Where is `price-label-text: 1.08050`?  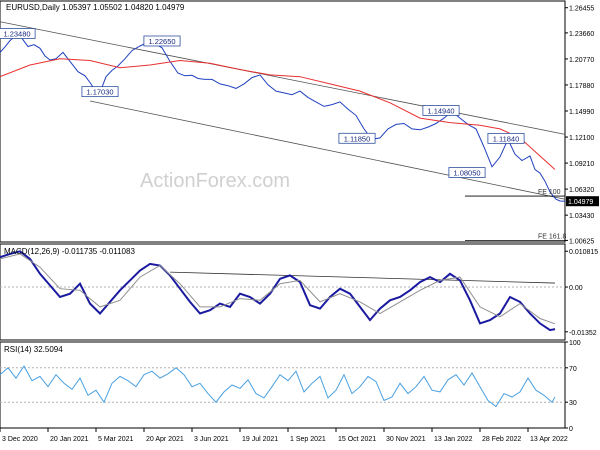
price-label-text: 1.08050 is located at coordinates (466, 173).